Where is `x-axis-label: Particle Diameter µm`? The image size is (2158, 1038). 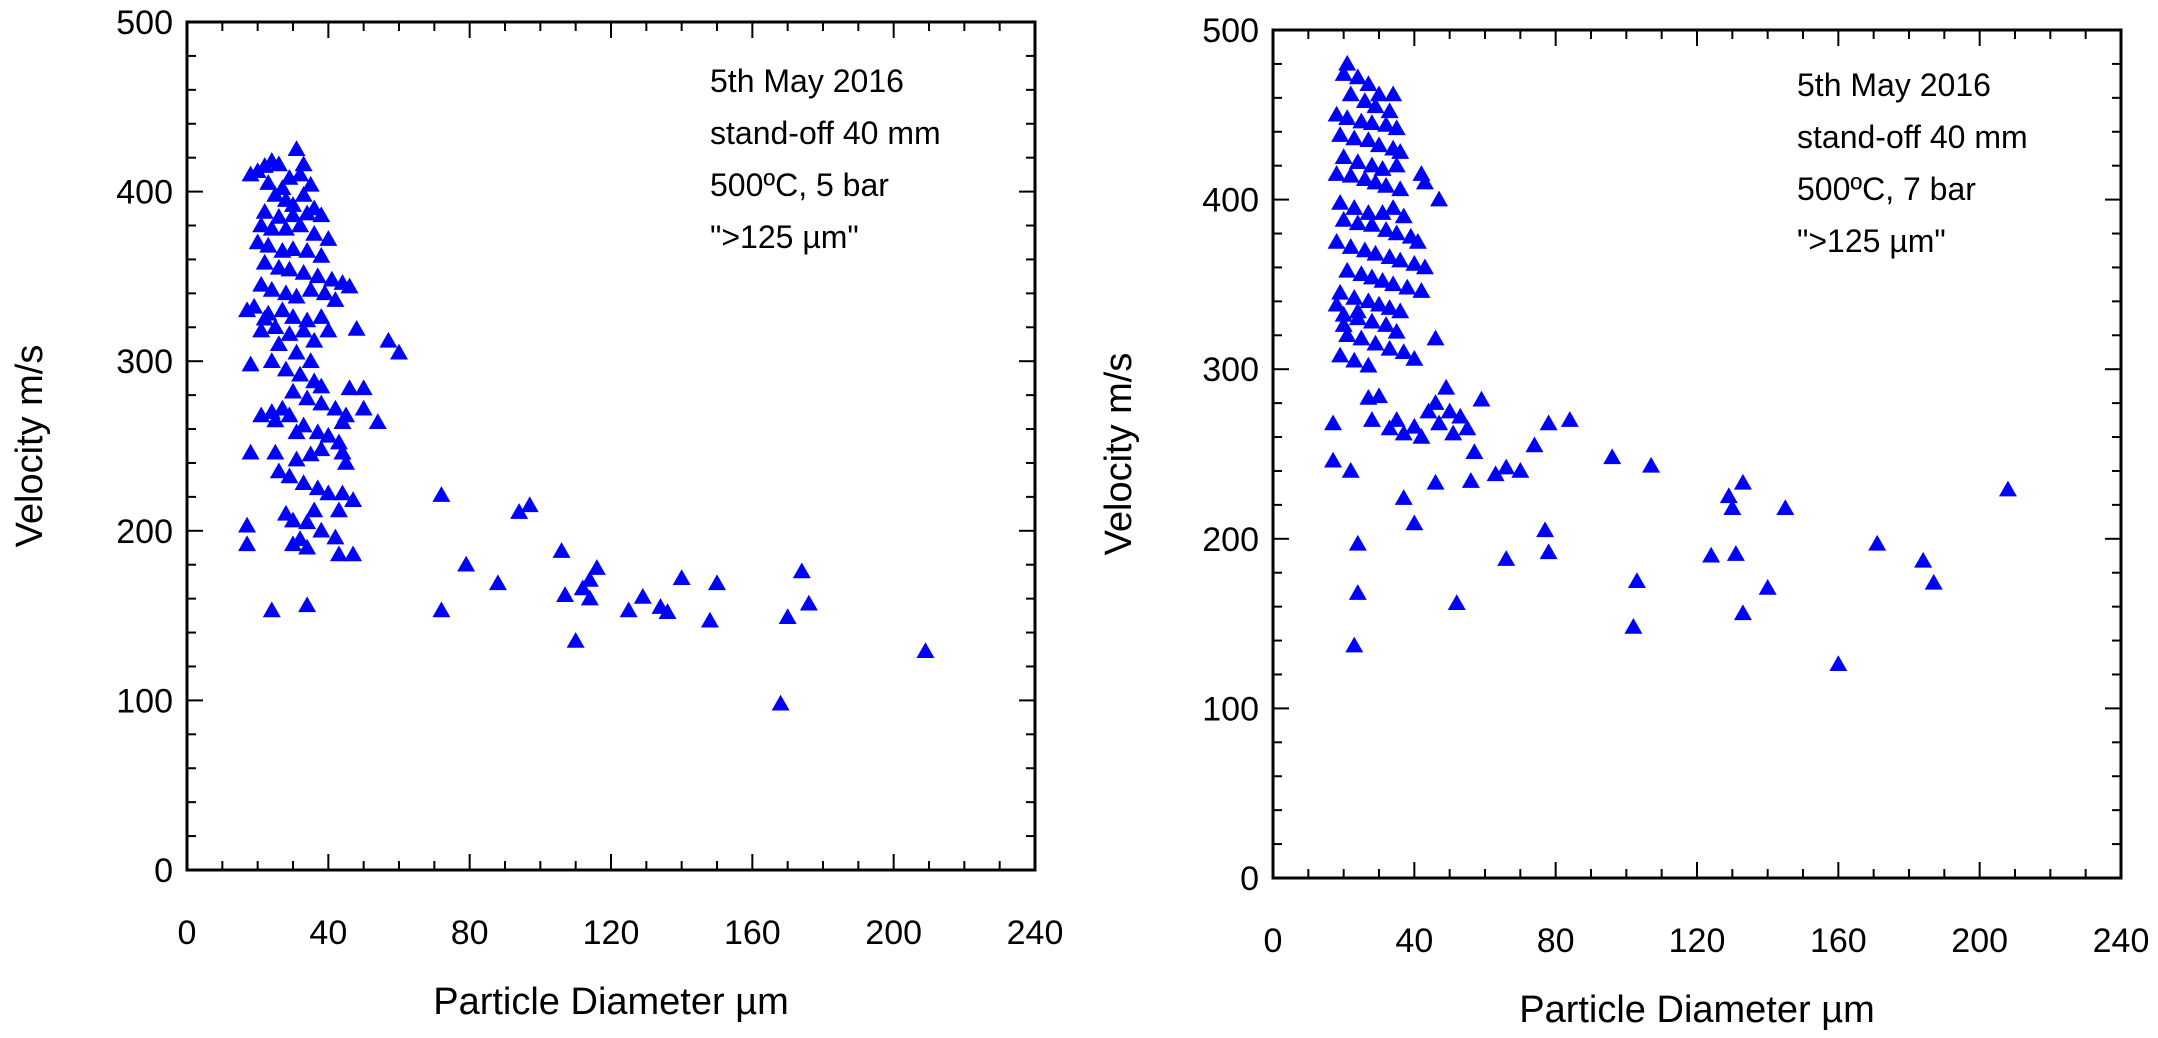
x-axis-label: Particle Diameter µm is located at coordinates (1697, 1010).